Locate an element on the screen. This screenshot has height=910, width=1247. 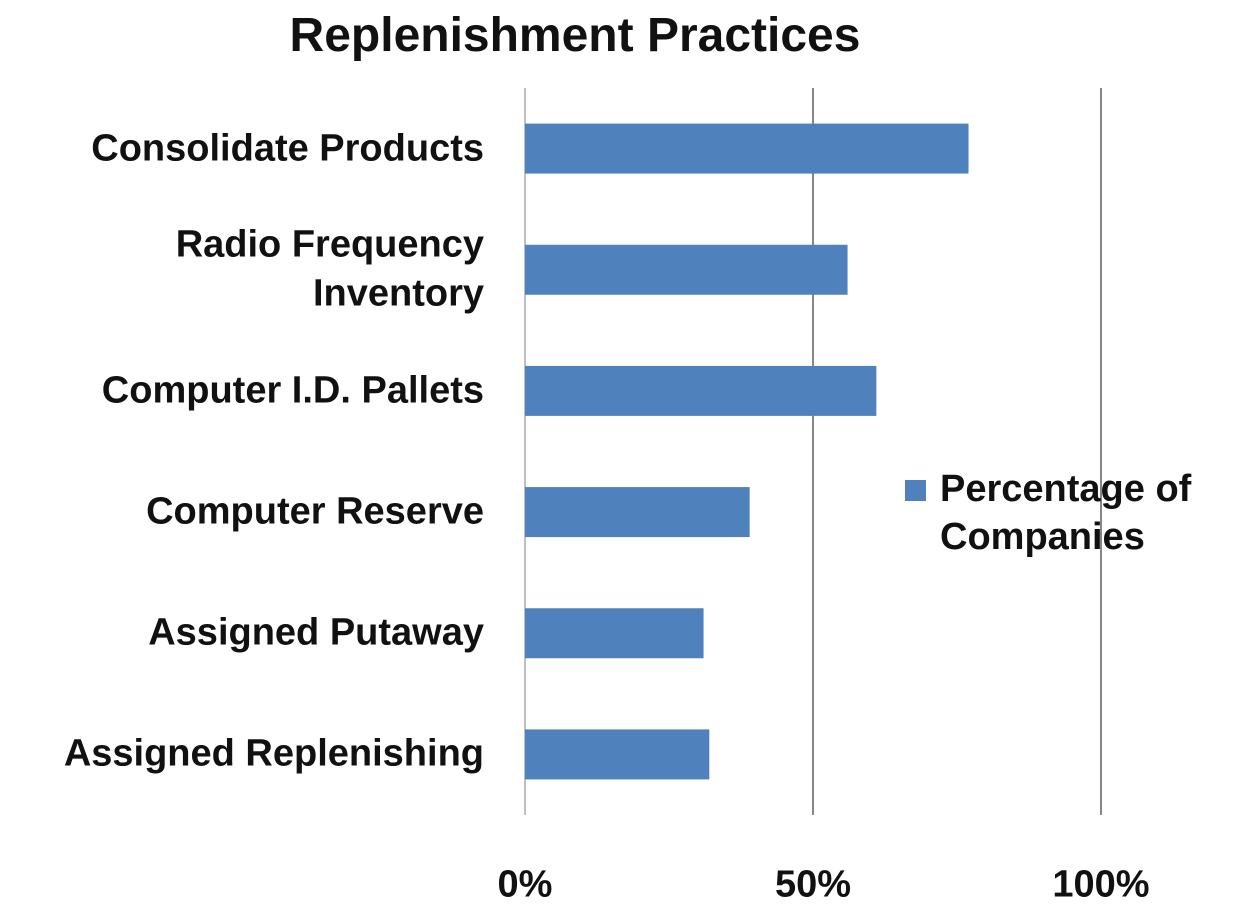
y-tick-label: Computer I.D. Pallets is located at coordinates (292, 390).